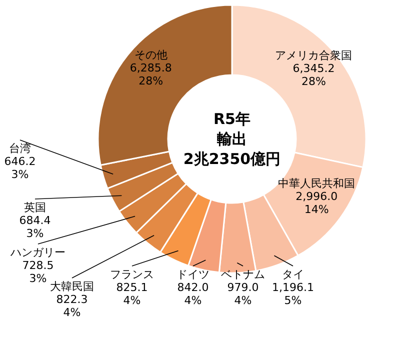 This screenshot has width=418, height=345. Describe the element at coordinates (232, 159) in the screenshot. I see `annotation: 2兆2350億円` at that location.